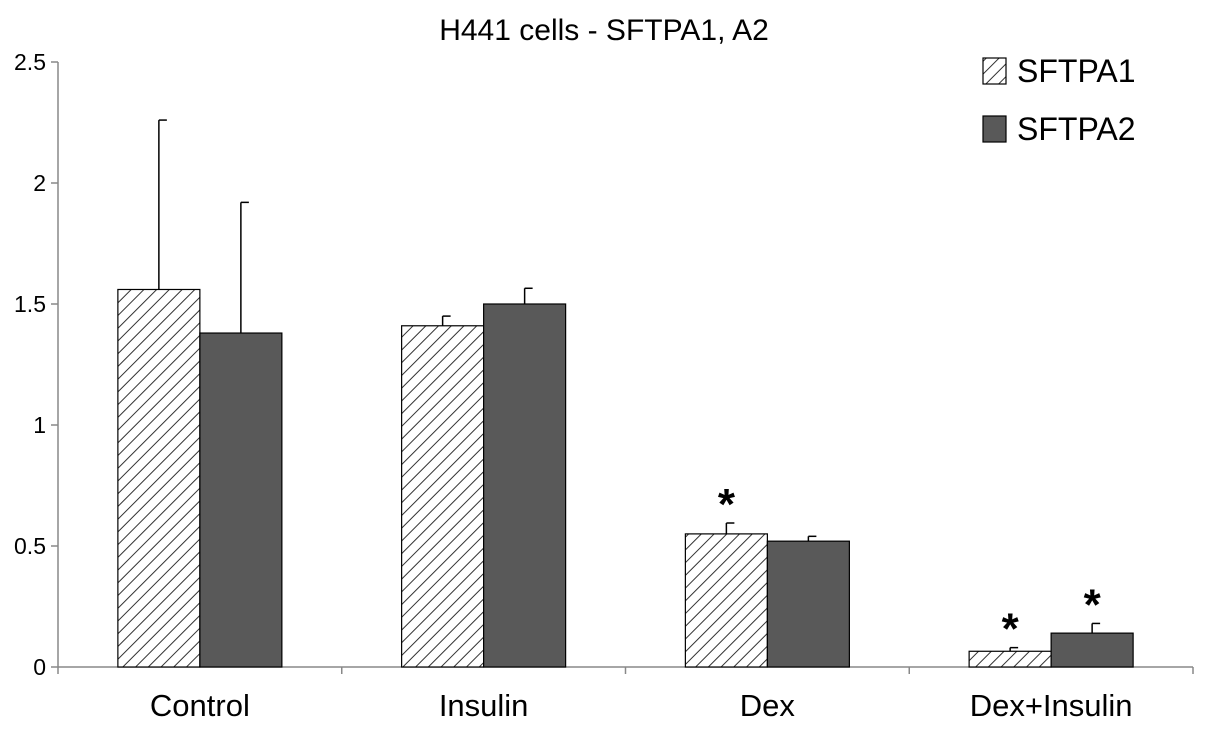  What do you see at coordinates (910, 567) in the screenshot?
I see `significance-markers: * * *` at bounding box center [910, 567].